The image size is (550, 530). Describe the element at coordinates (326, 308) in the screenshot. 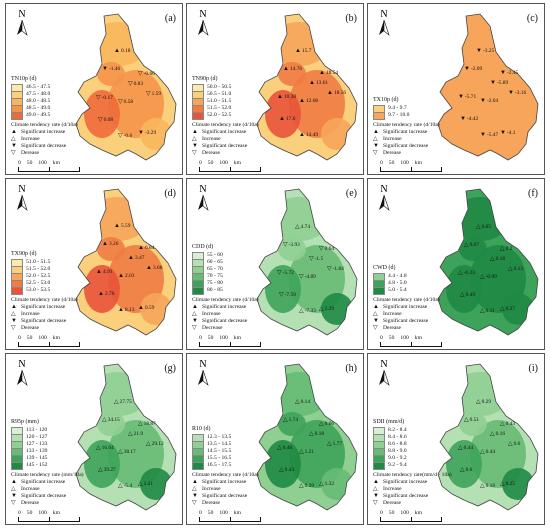

I see `station-point: △1.29` at that location.